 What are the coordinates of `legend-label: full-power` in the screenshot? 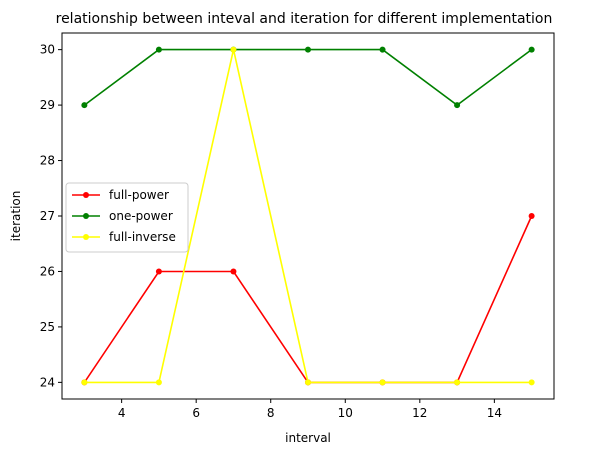 It's located at (139, 195).